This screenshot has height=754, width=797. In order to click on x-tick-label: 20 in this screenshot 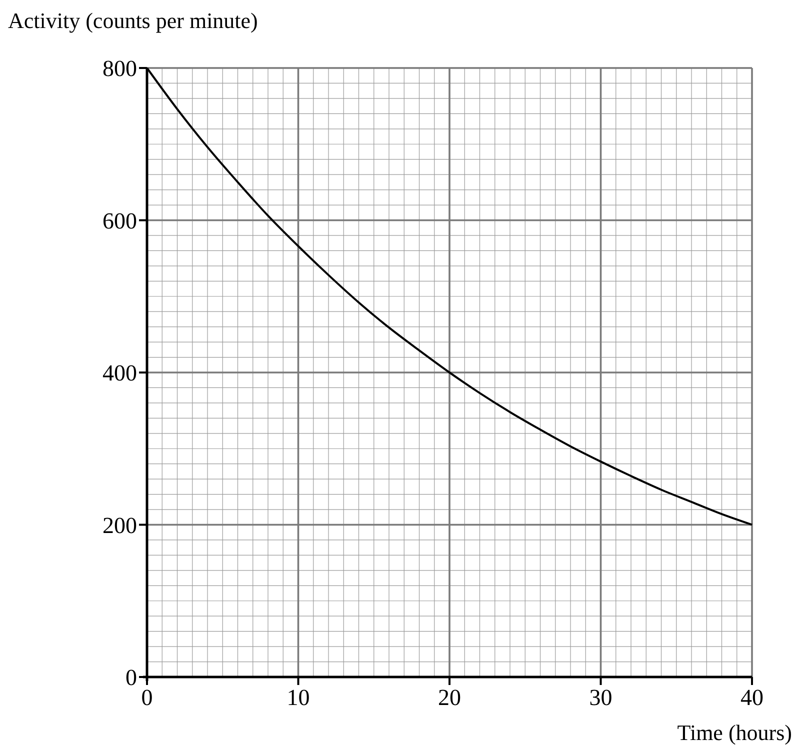, I will do `click(449, 697)`.